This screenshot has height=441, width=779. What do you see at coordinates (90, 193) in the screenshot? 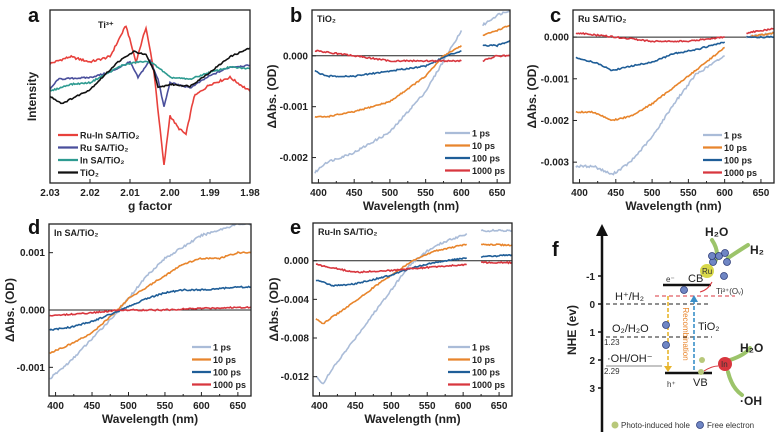
I see `x-tick-label: 2.02` at bounding box center [90, 193].